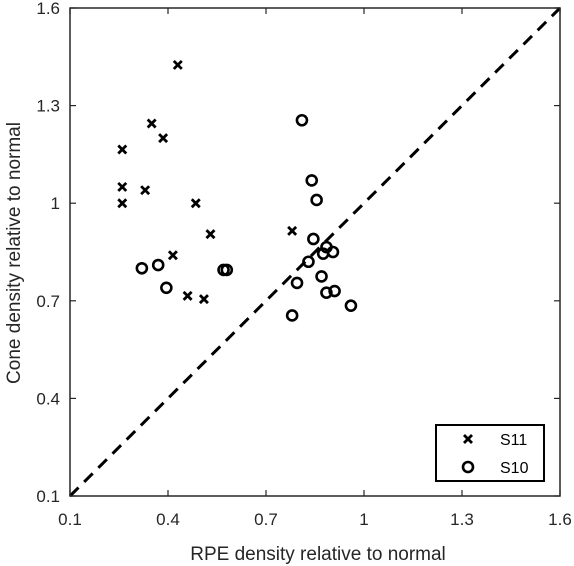 The width and height of the screenshot is (574, 566). What do you see at coordinates (318, 554) in the screenshot?
I see `x-axis-label: RPE density relative to normal` at bounding box center [318, 554].